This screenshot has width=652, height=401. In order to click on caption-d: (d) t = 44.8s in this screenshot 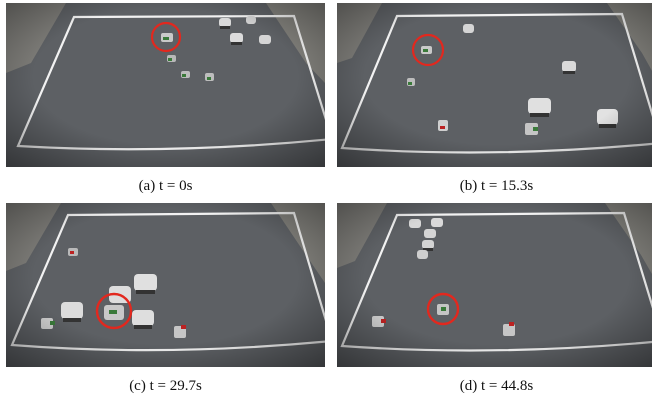, I will do `click(496, 386)`.